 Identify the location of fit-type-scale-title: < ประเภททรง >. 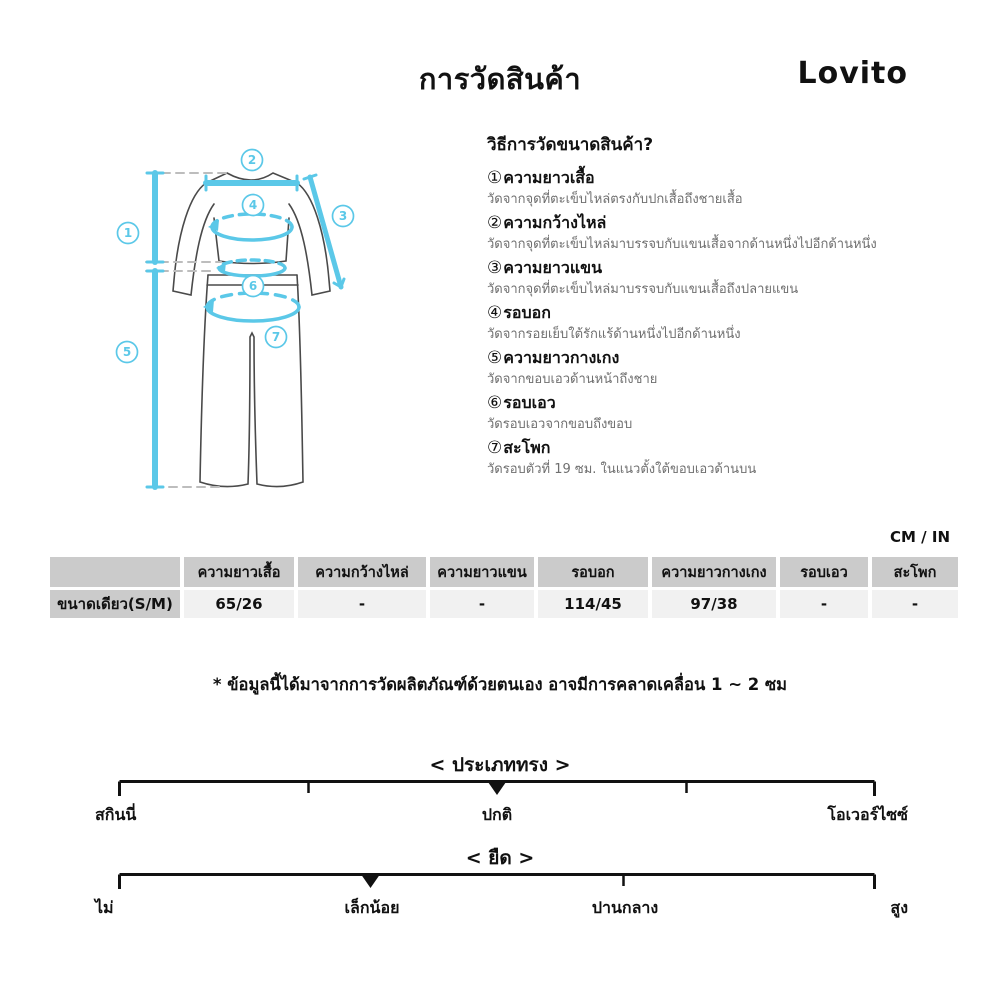
(500, 765).